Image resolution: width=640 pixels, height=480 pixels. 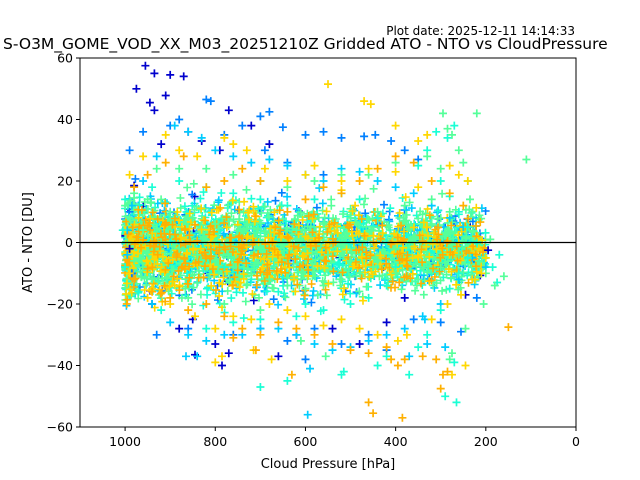 What do you see at coordinates (215, 441) in the screenshot?
I see `x-tick-label: 800` at bounding box center [215, 441].